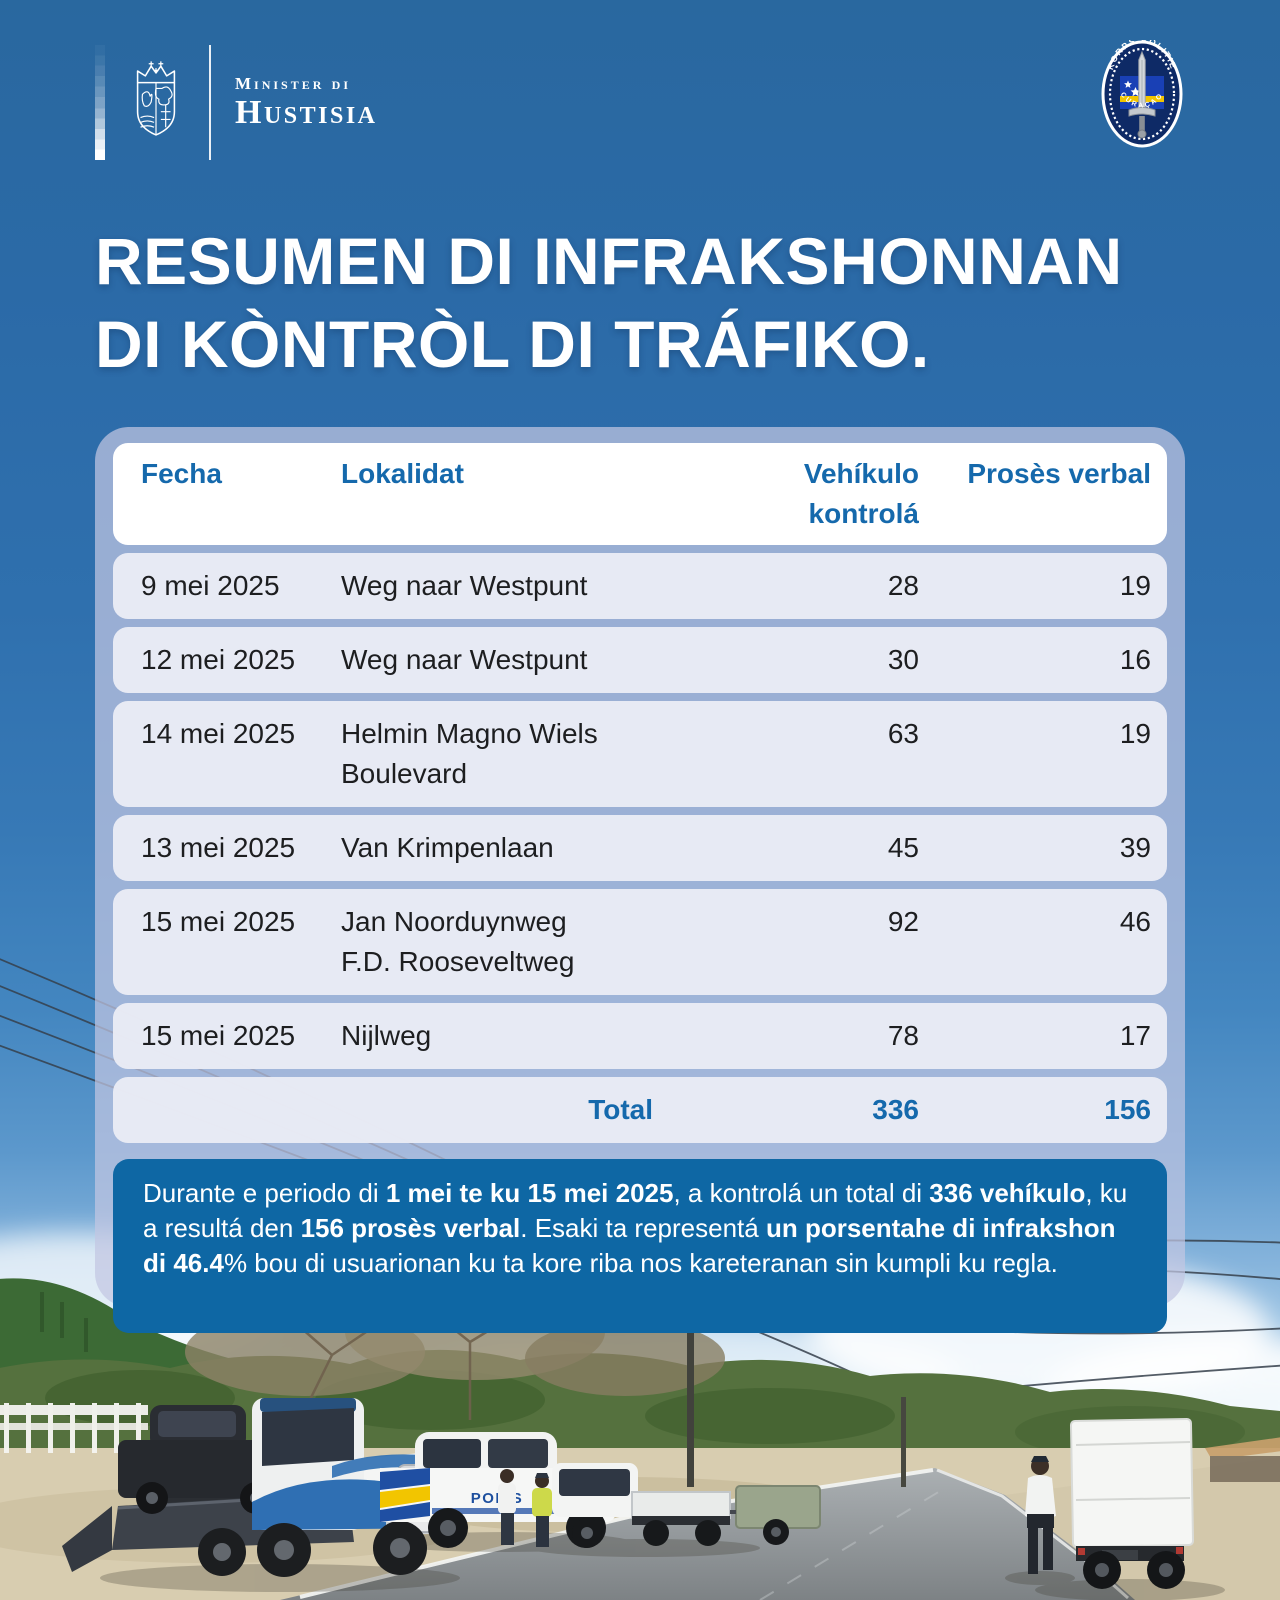  What do you see at coordinates (1040, 1515) in the screenshot?
I see `officer-right` at bounding box center [1040, 1515].